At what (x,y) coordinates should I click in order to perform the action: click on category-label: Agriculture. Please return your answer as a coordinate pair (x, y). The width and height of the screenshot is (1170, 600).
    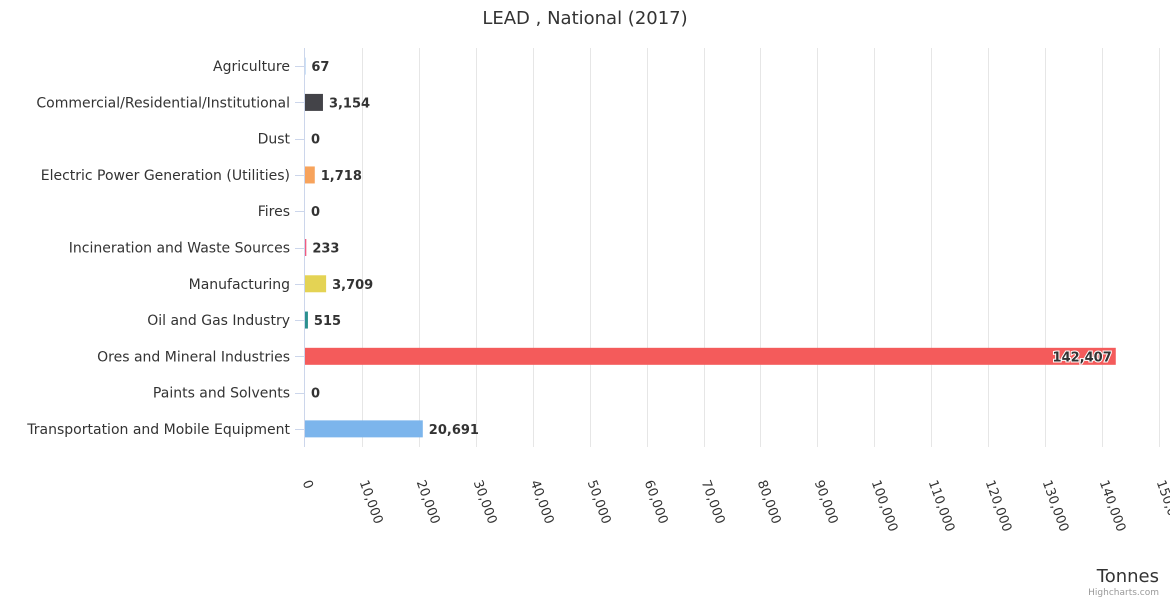
    Looking at the image, I should click on (251, 67).